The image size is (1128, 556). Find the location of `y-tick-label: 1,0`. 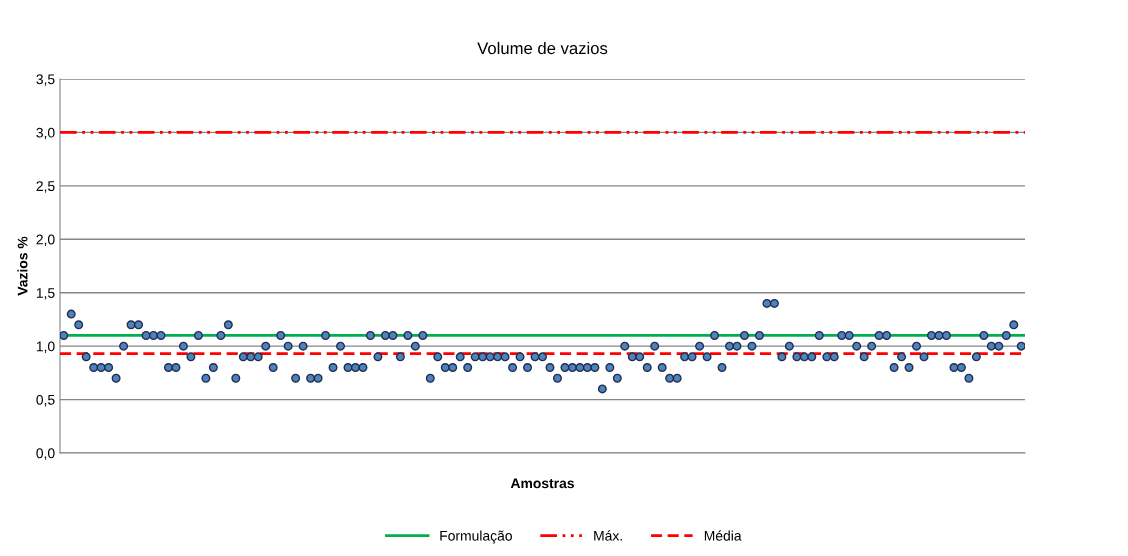

y-tick-label: 1,0 is located at coordinates (45, 347).